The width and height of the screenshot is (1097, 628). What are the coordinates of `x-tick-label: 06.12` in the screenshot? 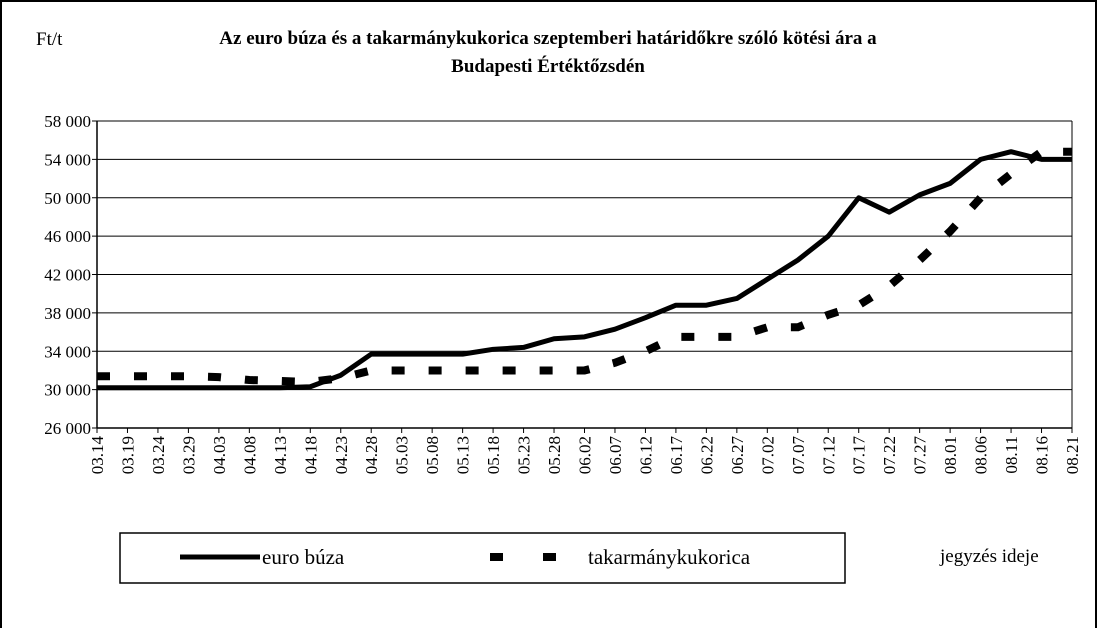 It's located at (645, 455).